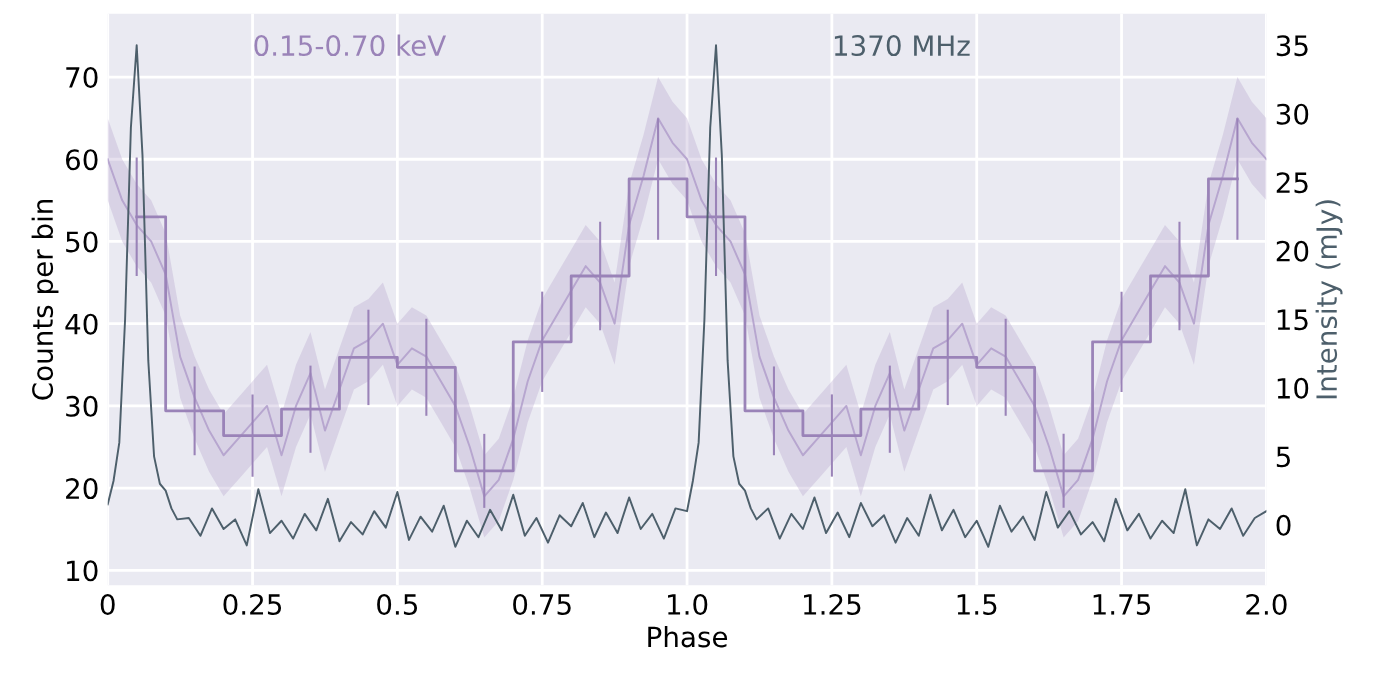 The width and height of the screenshot is (1381, 686). I want to click on y-tick-label: 60, so click(81, 160).